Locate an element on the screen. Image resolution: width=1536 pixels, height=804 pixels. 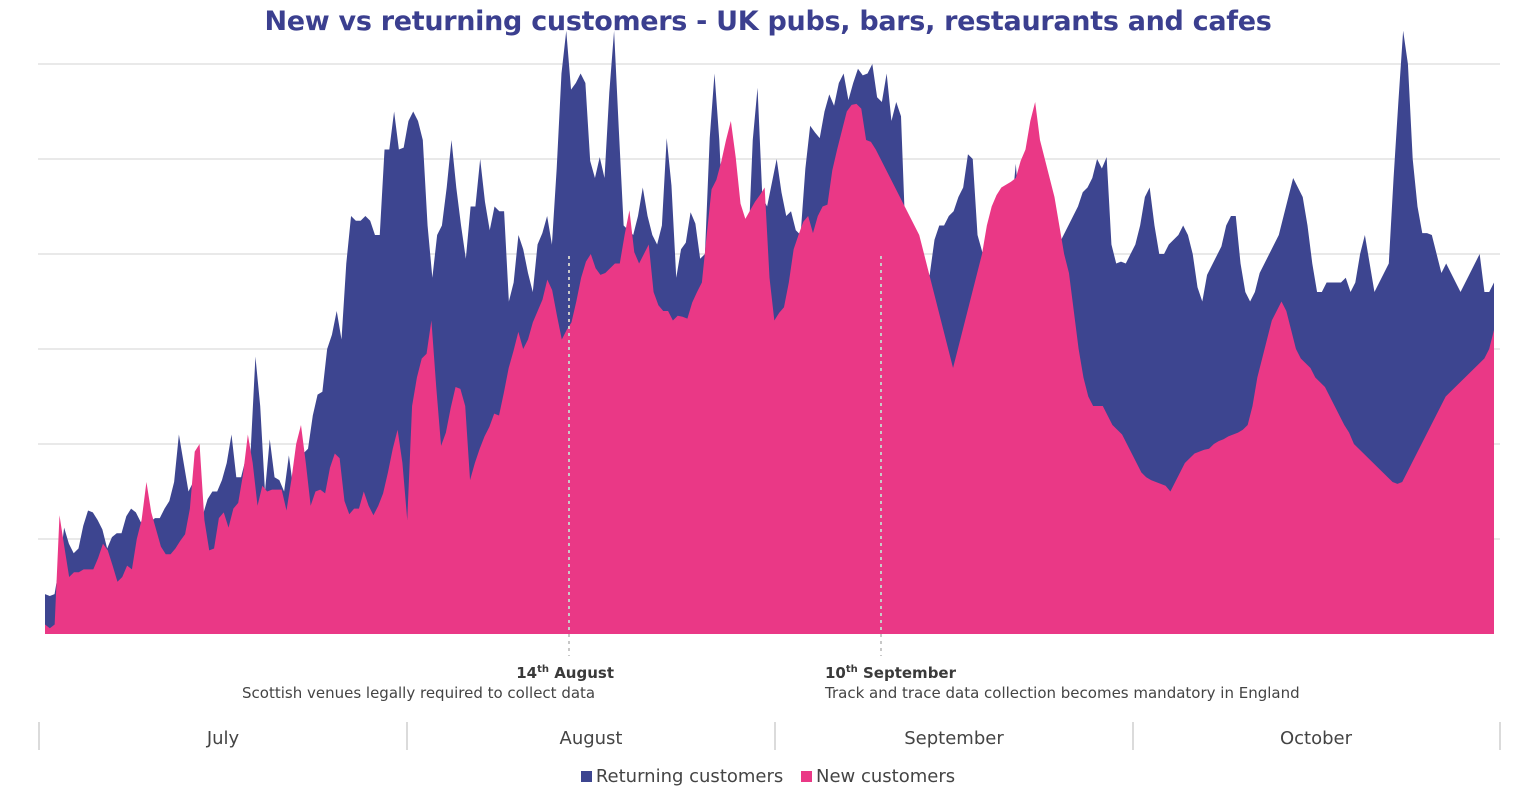
legend-swatch-new-icon is located at coordinates (807, 776).